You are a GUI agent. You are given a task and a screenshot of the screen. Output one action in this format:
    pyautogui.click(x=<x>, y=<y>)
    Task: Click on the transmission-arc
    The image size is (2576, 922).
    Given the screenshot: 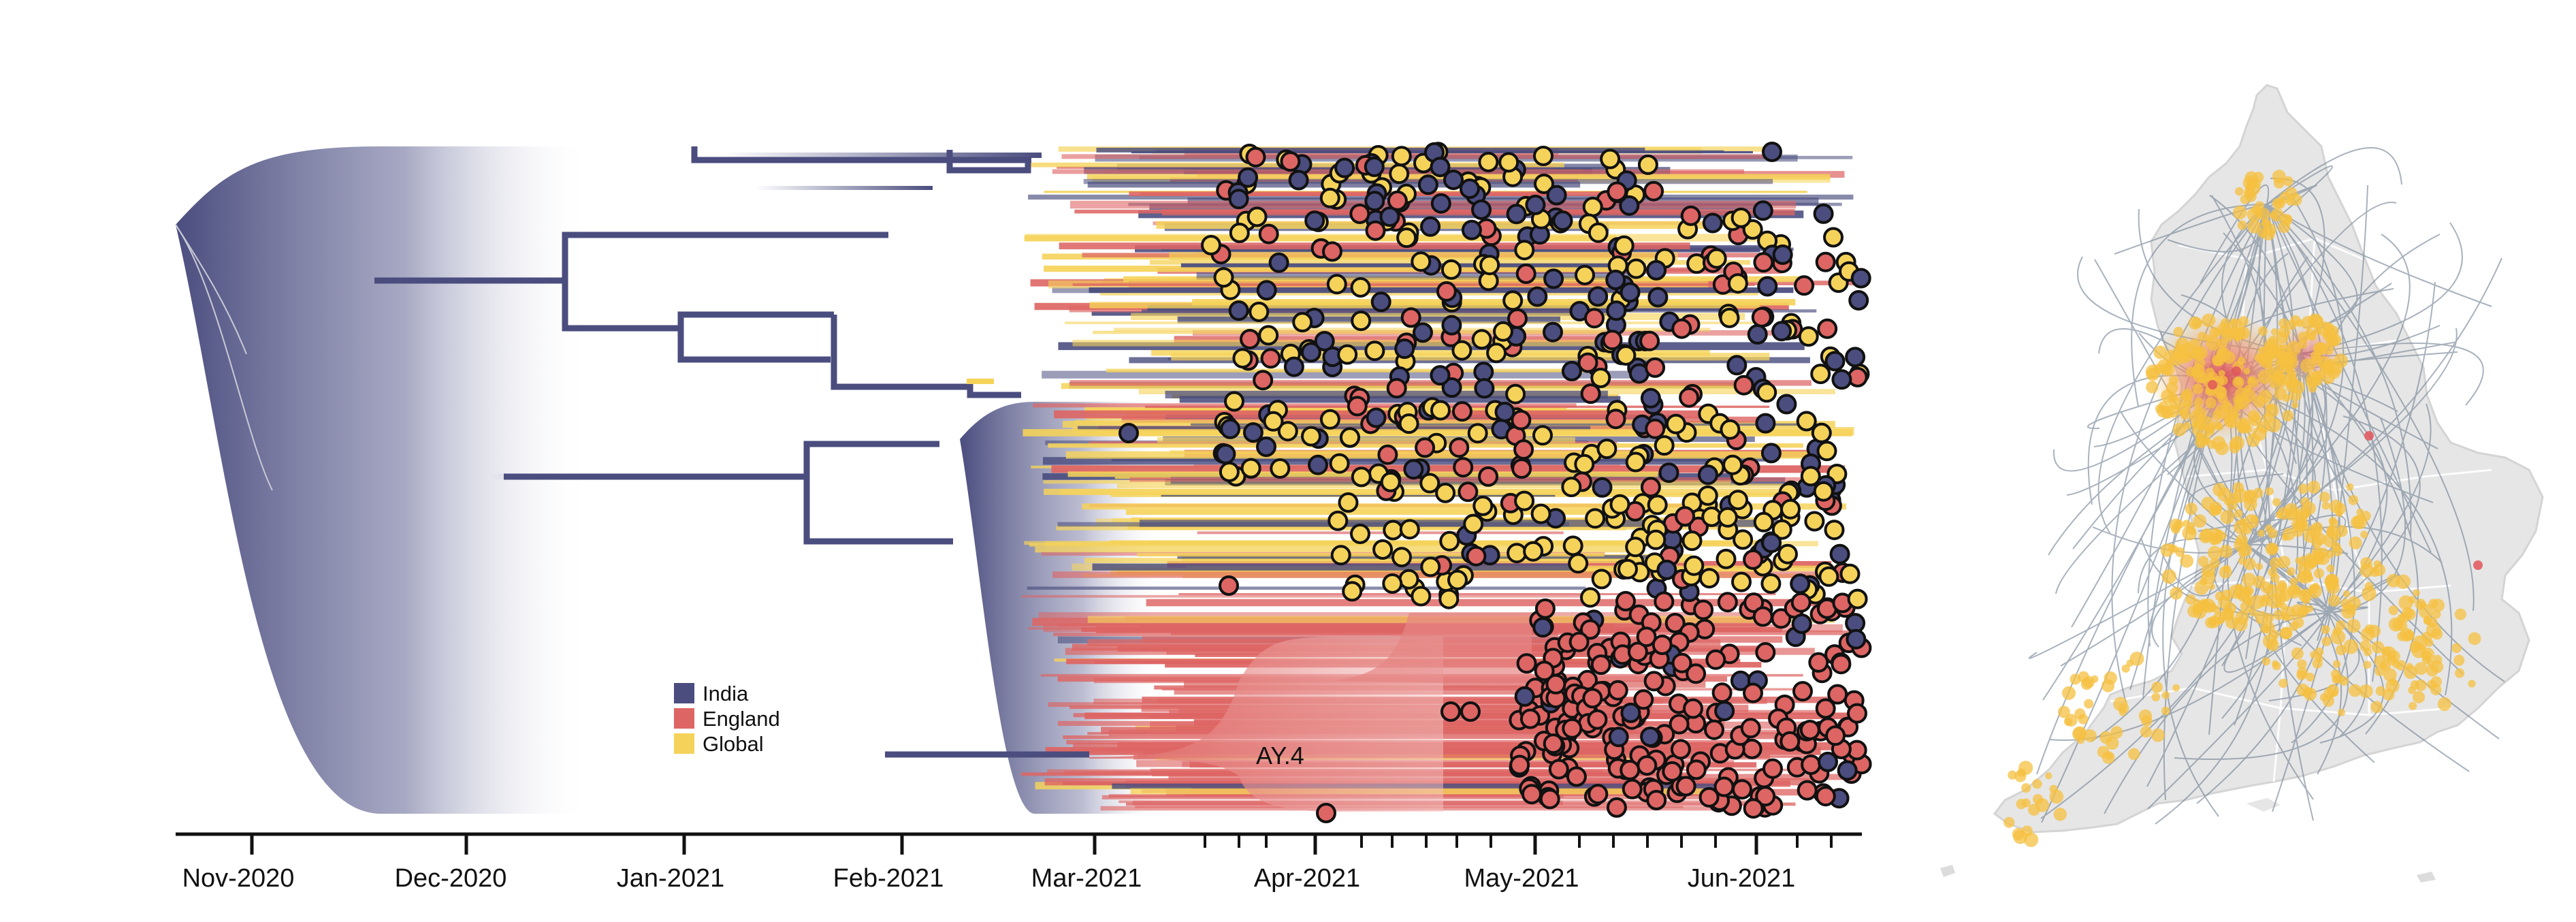 What is the action you would take?
    pyautogui.click(x=2268, y=536)
    